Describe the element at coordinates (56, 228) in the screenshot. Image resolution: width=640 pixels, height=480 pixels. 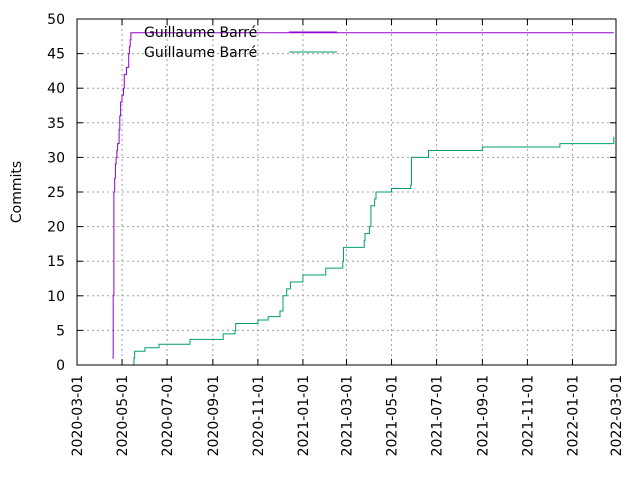
I see `y-tick-label: 20` at that location.